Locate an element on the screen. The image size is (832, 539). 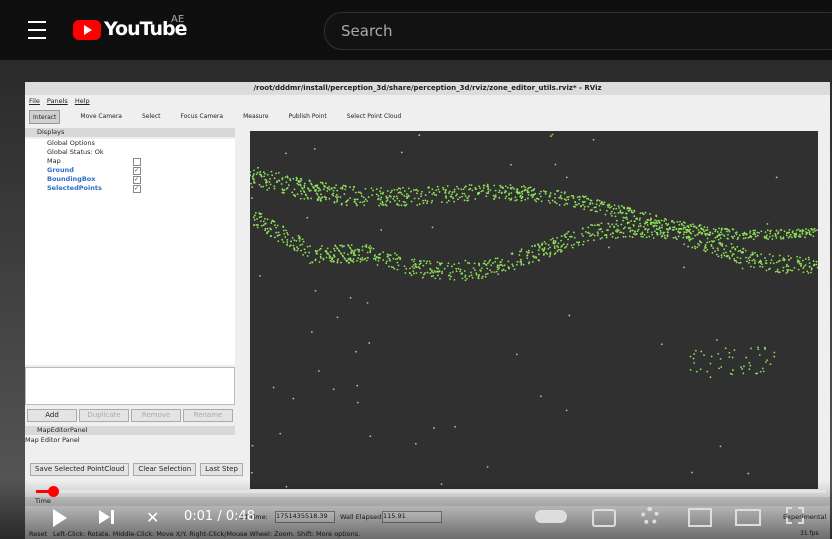
settings-button is located at coordinates (650, 516).